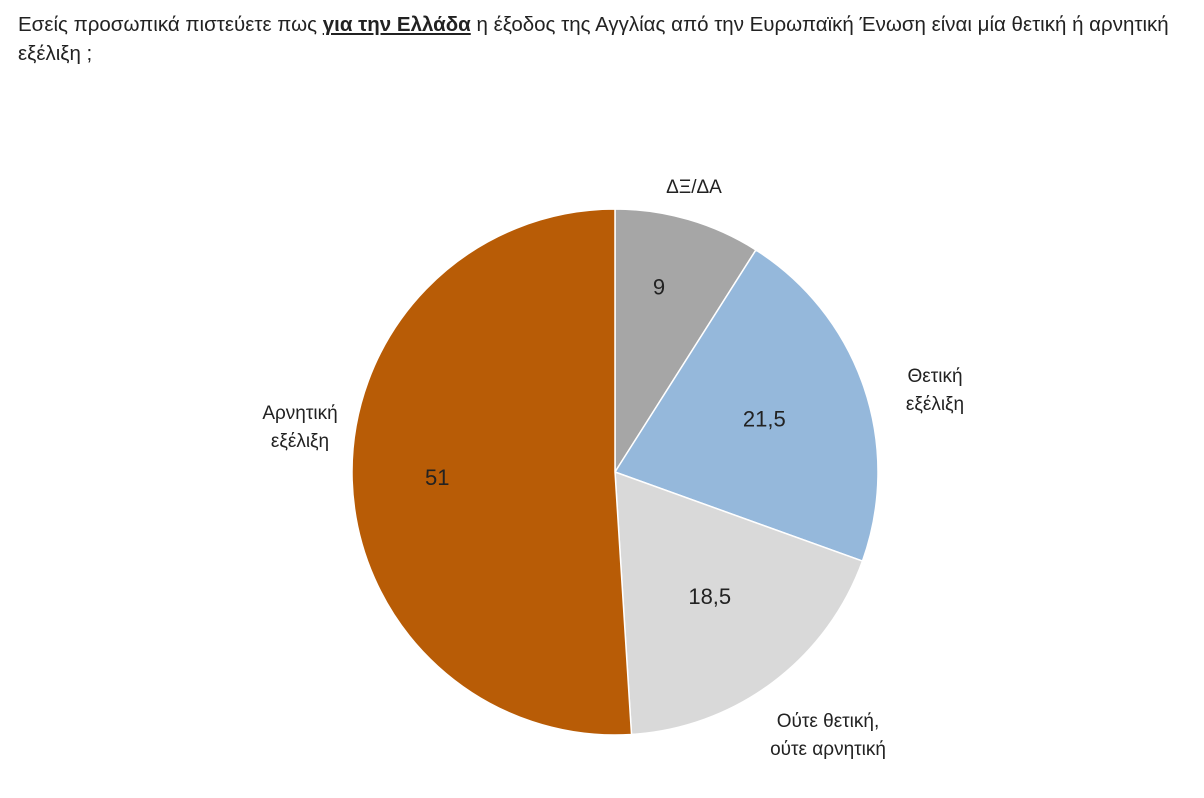 Image resolution: width=1204 pixels, height=798 pixels. Describe the element at coordinates (709, 596) in the screenshot. I see `slice-value-label: 18,5` at that location.